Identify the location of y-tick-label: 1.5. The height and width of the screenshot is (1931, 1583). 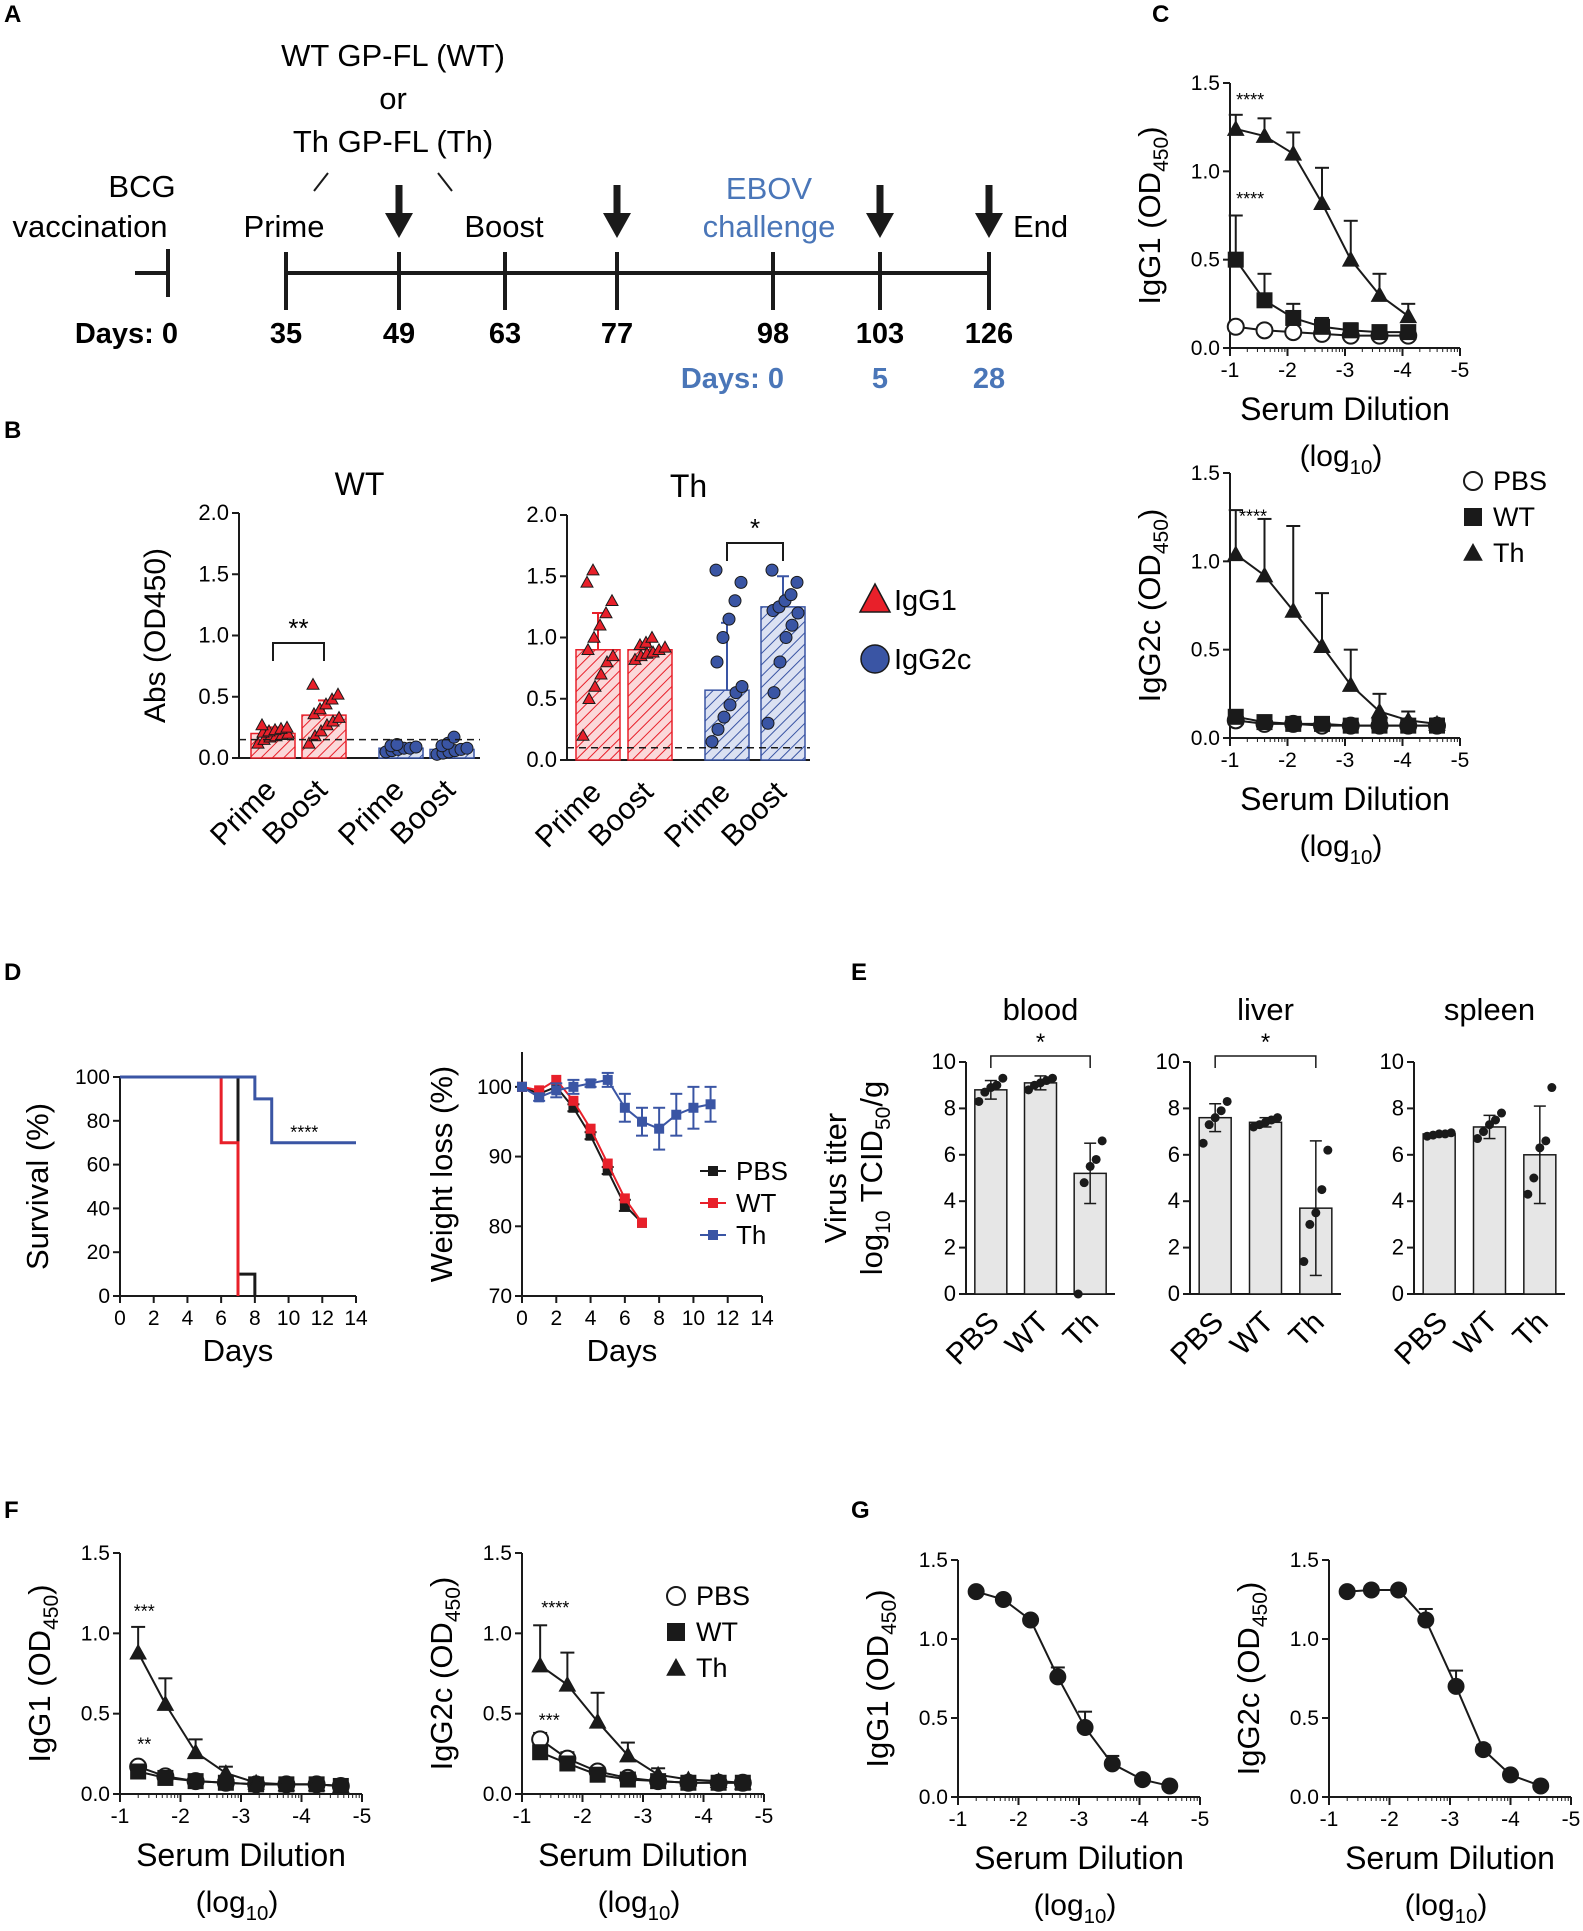
(1205, 83).